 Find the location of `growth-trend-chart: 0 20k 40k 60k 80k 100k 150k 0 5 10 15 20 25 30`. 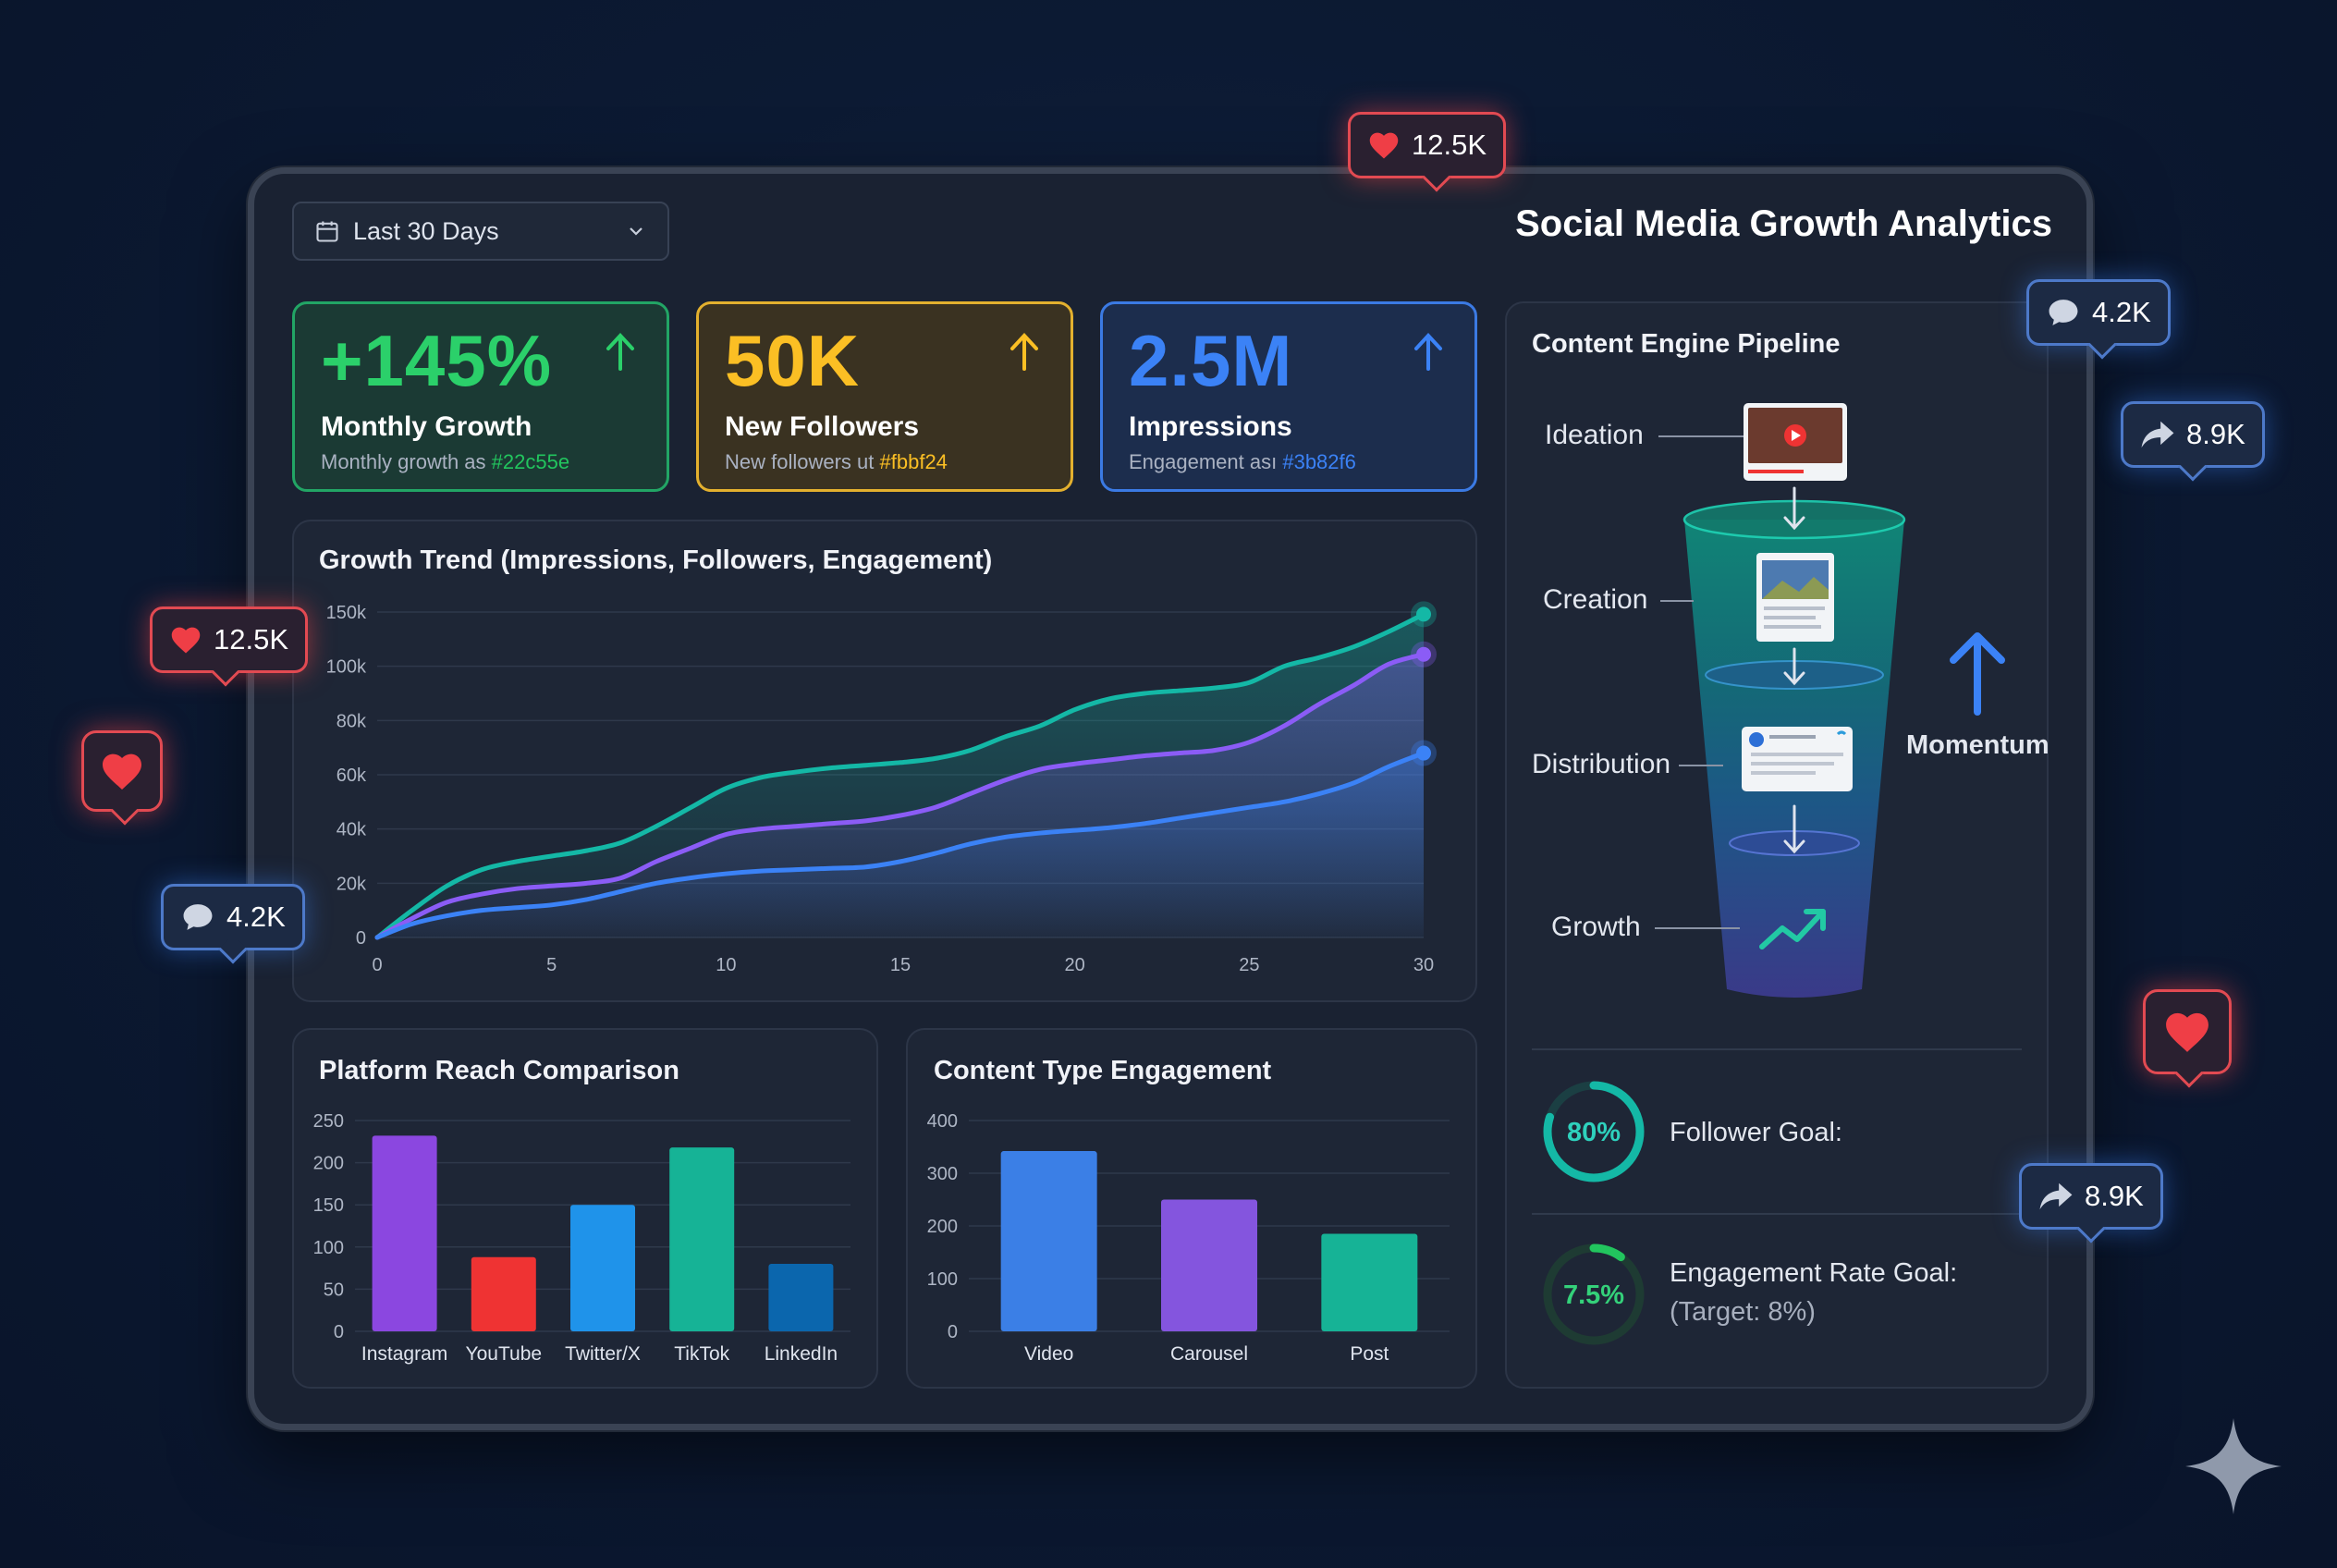

growth-trend-chart: 0 20k 40k 60k 80k 100k 150k 0 5 10 15 20 25 30 is located at coordinates (881, 788).